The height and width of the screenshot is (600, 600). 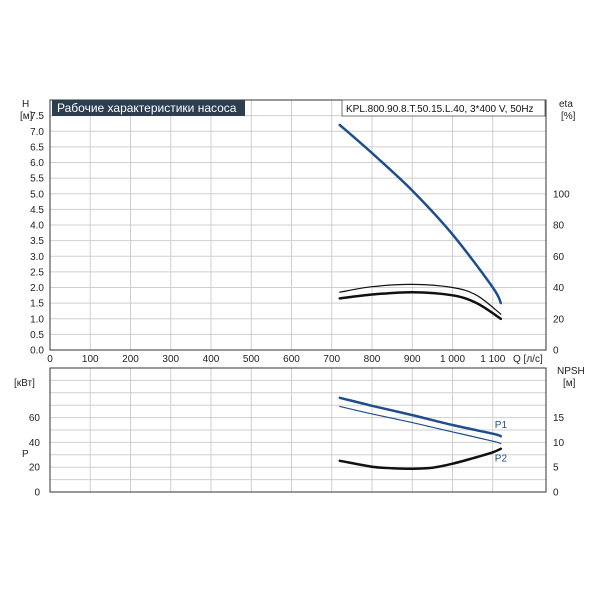 What do you see at coordinates (211, 359) in the screenshot?
I see `x-tick-label: 400` at bounding box center [211, 359].